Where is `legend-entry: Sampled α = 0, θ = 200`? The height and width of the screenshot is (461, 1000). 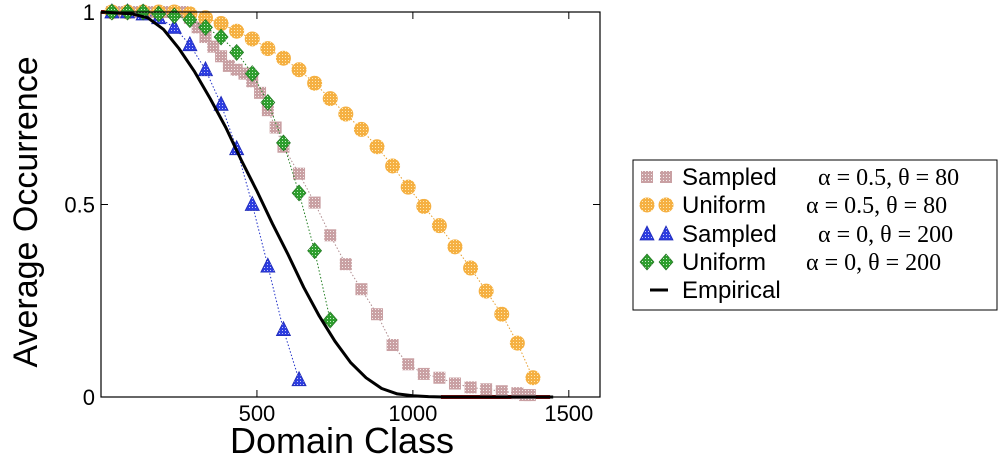
legend-entry: Sampled α = 0, θ = 200 is located at coordinates (796, 234).